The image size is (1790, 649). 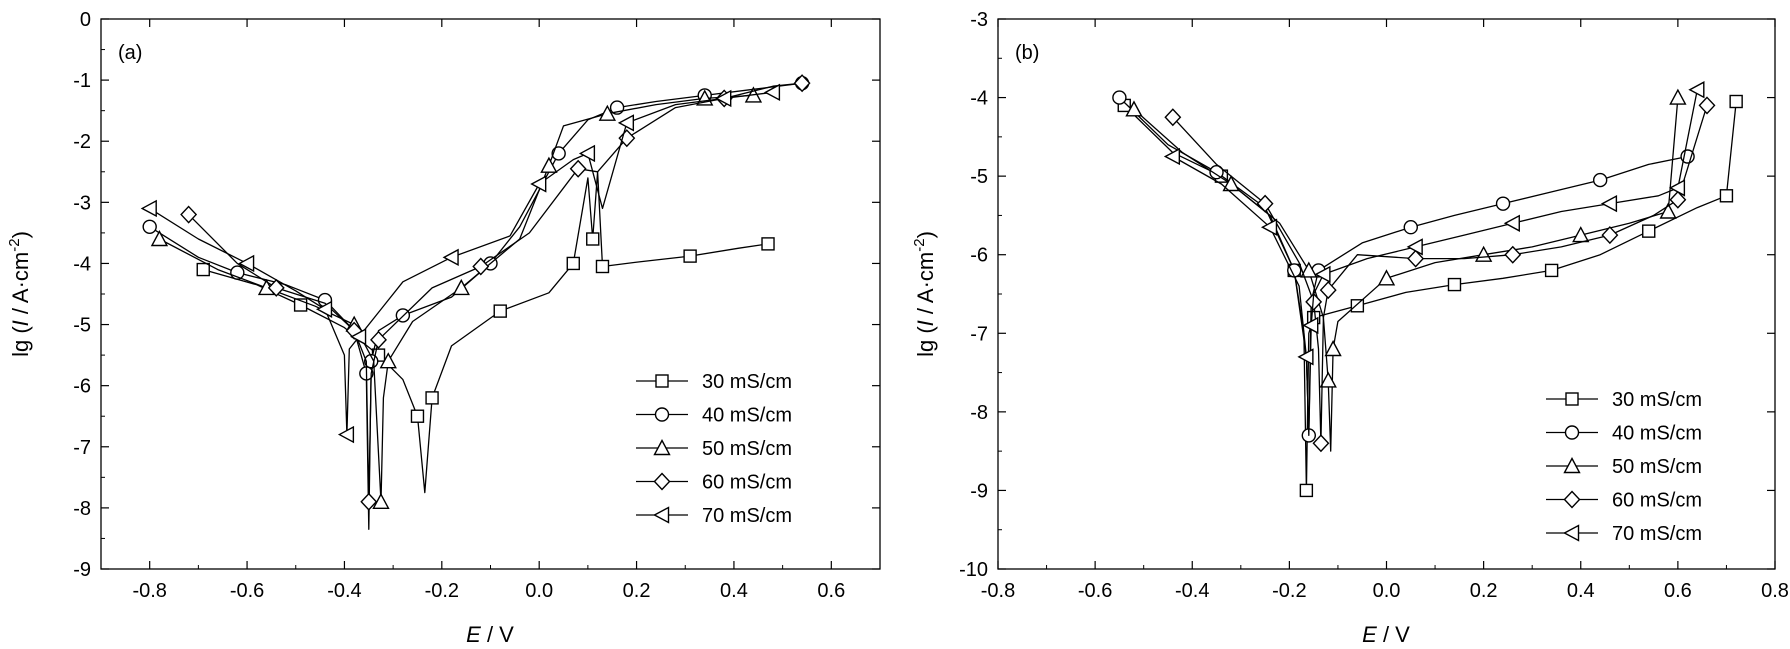 I want to click on legend-entry: 70 mS/cm, so click(x=714, y=516).